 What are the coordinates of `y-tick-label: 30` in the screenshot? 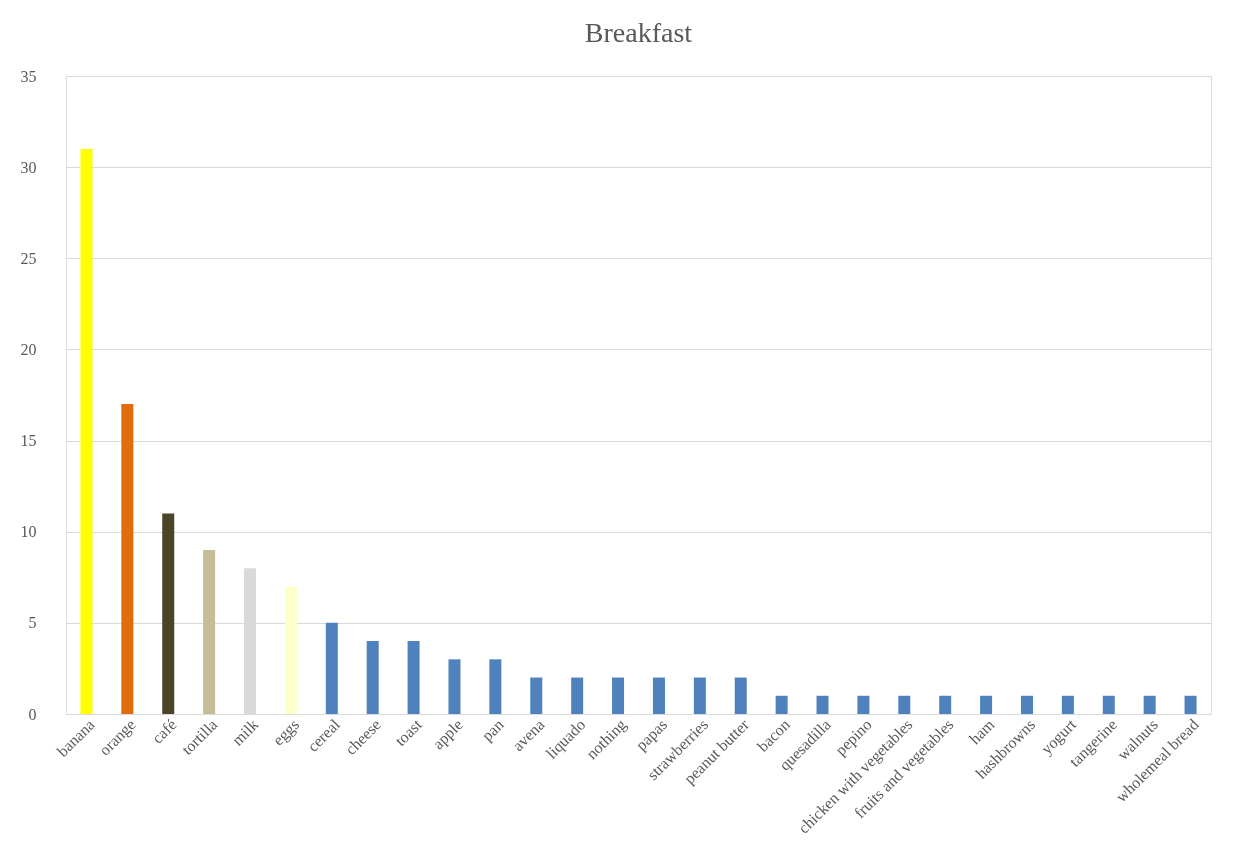 It's located at (28, 167).